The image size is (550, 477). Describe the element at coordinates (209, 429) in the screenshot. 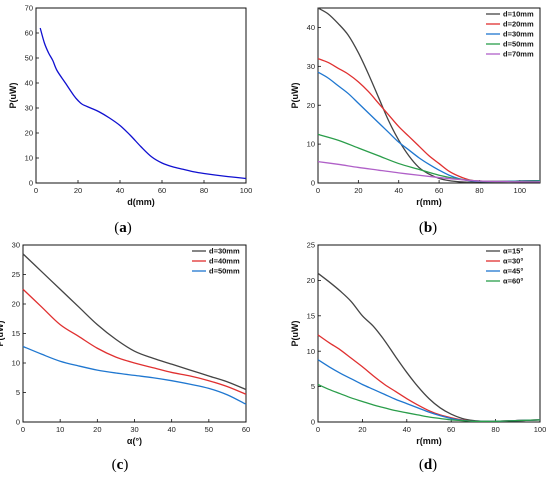

I see `x-tick-label: 50` at that location.